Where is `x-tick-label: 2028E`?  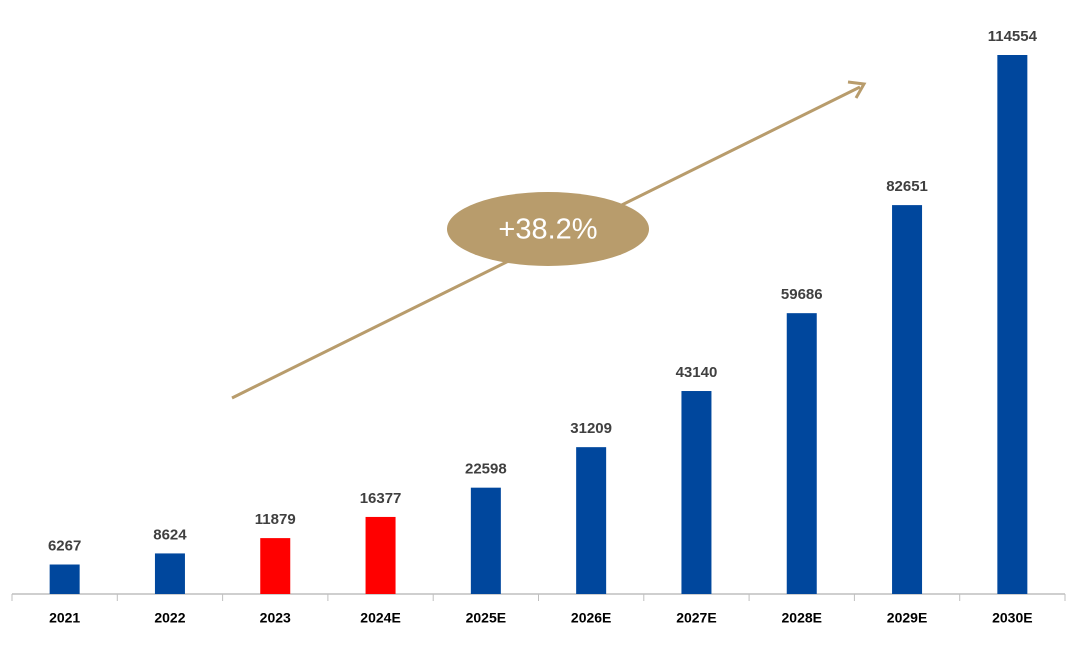 x-tick-label: 2028E is located at coordinates (802, 618).